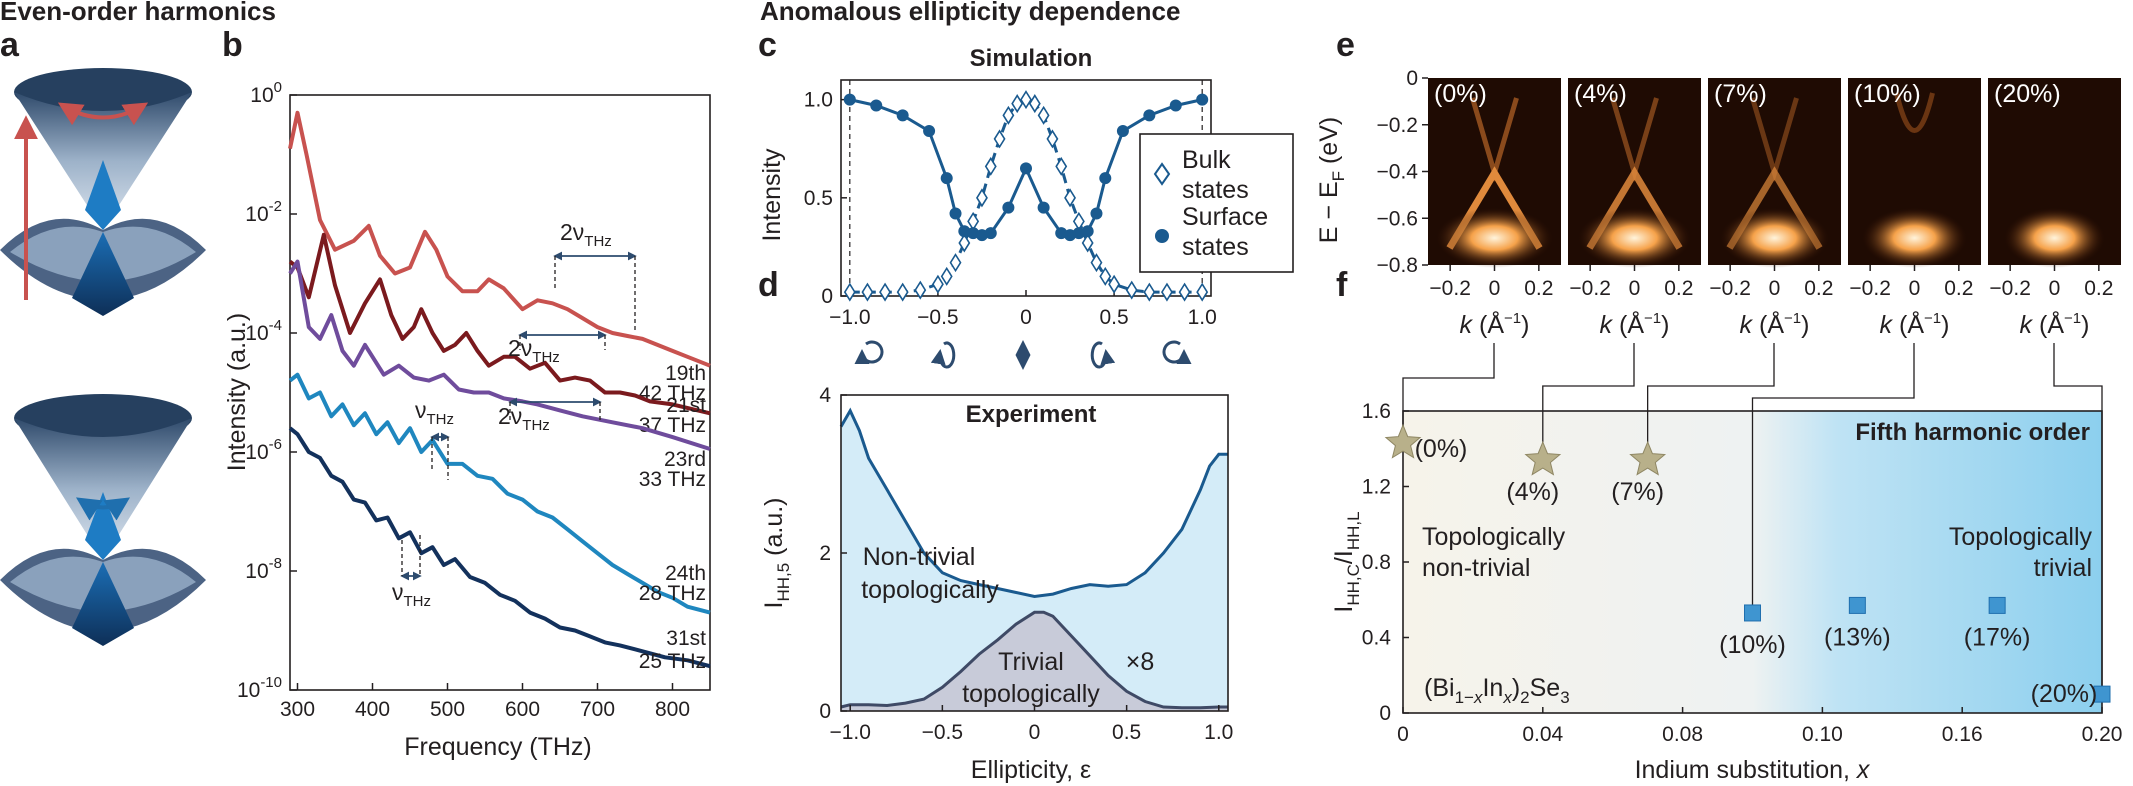 Image resolution: width=2133 pixels, height=786 pixels. Describe the element at coordinates (1752, 645) in the screenshot. I see `f-point-label: (10%)` at that location.